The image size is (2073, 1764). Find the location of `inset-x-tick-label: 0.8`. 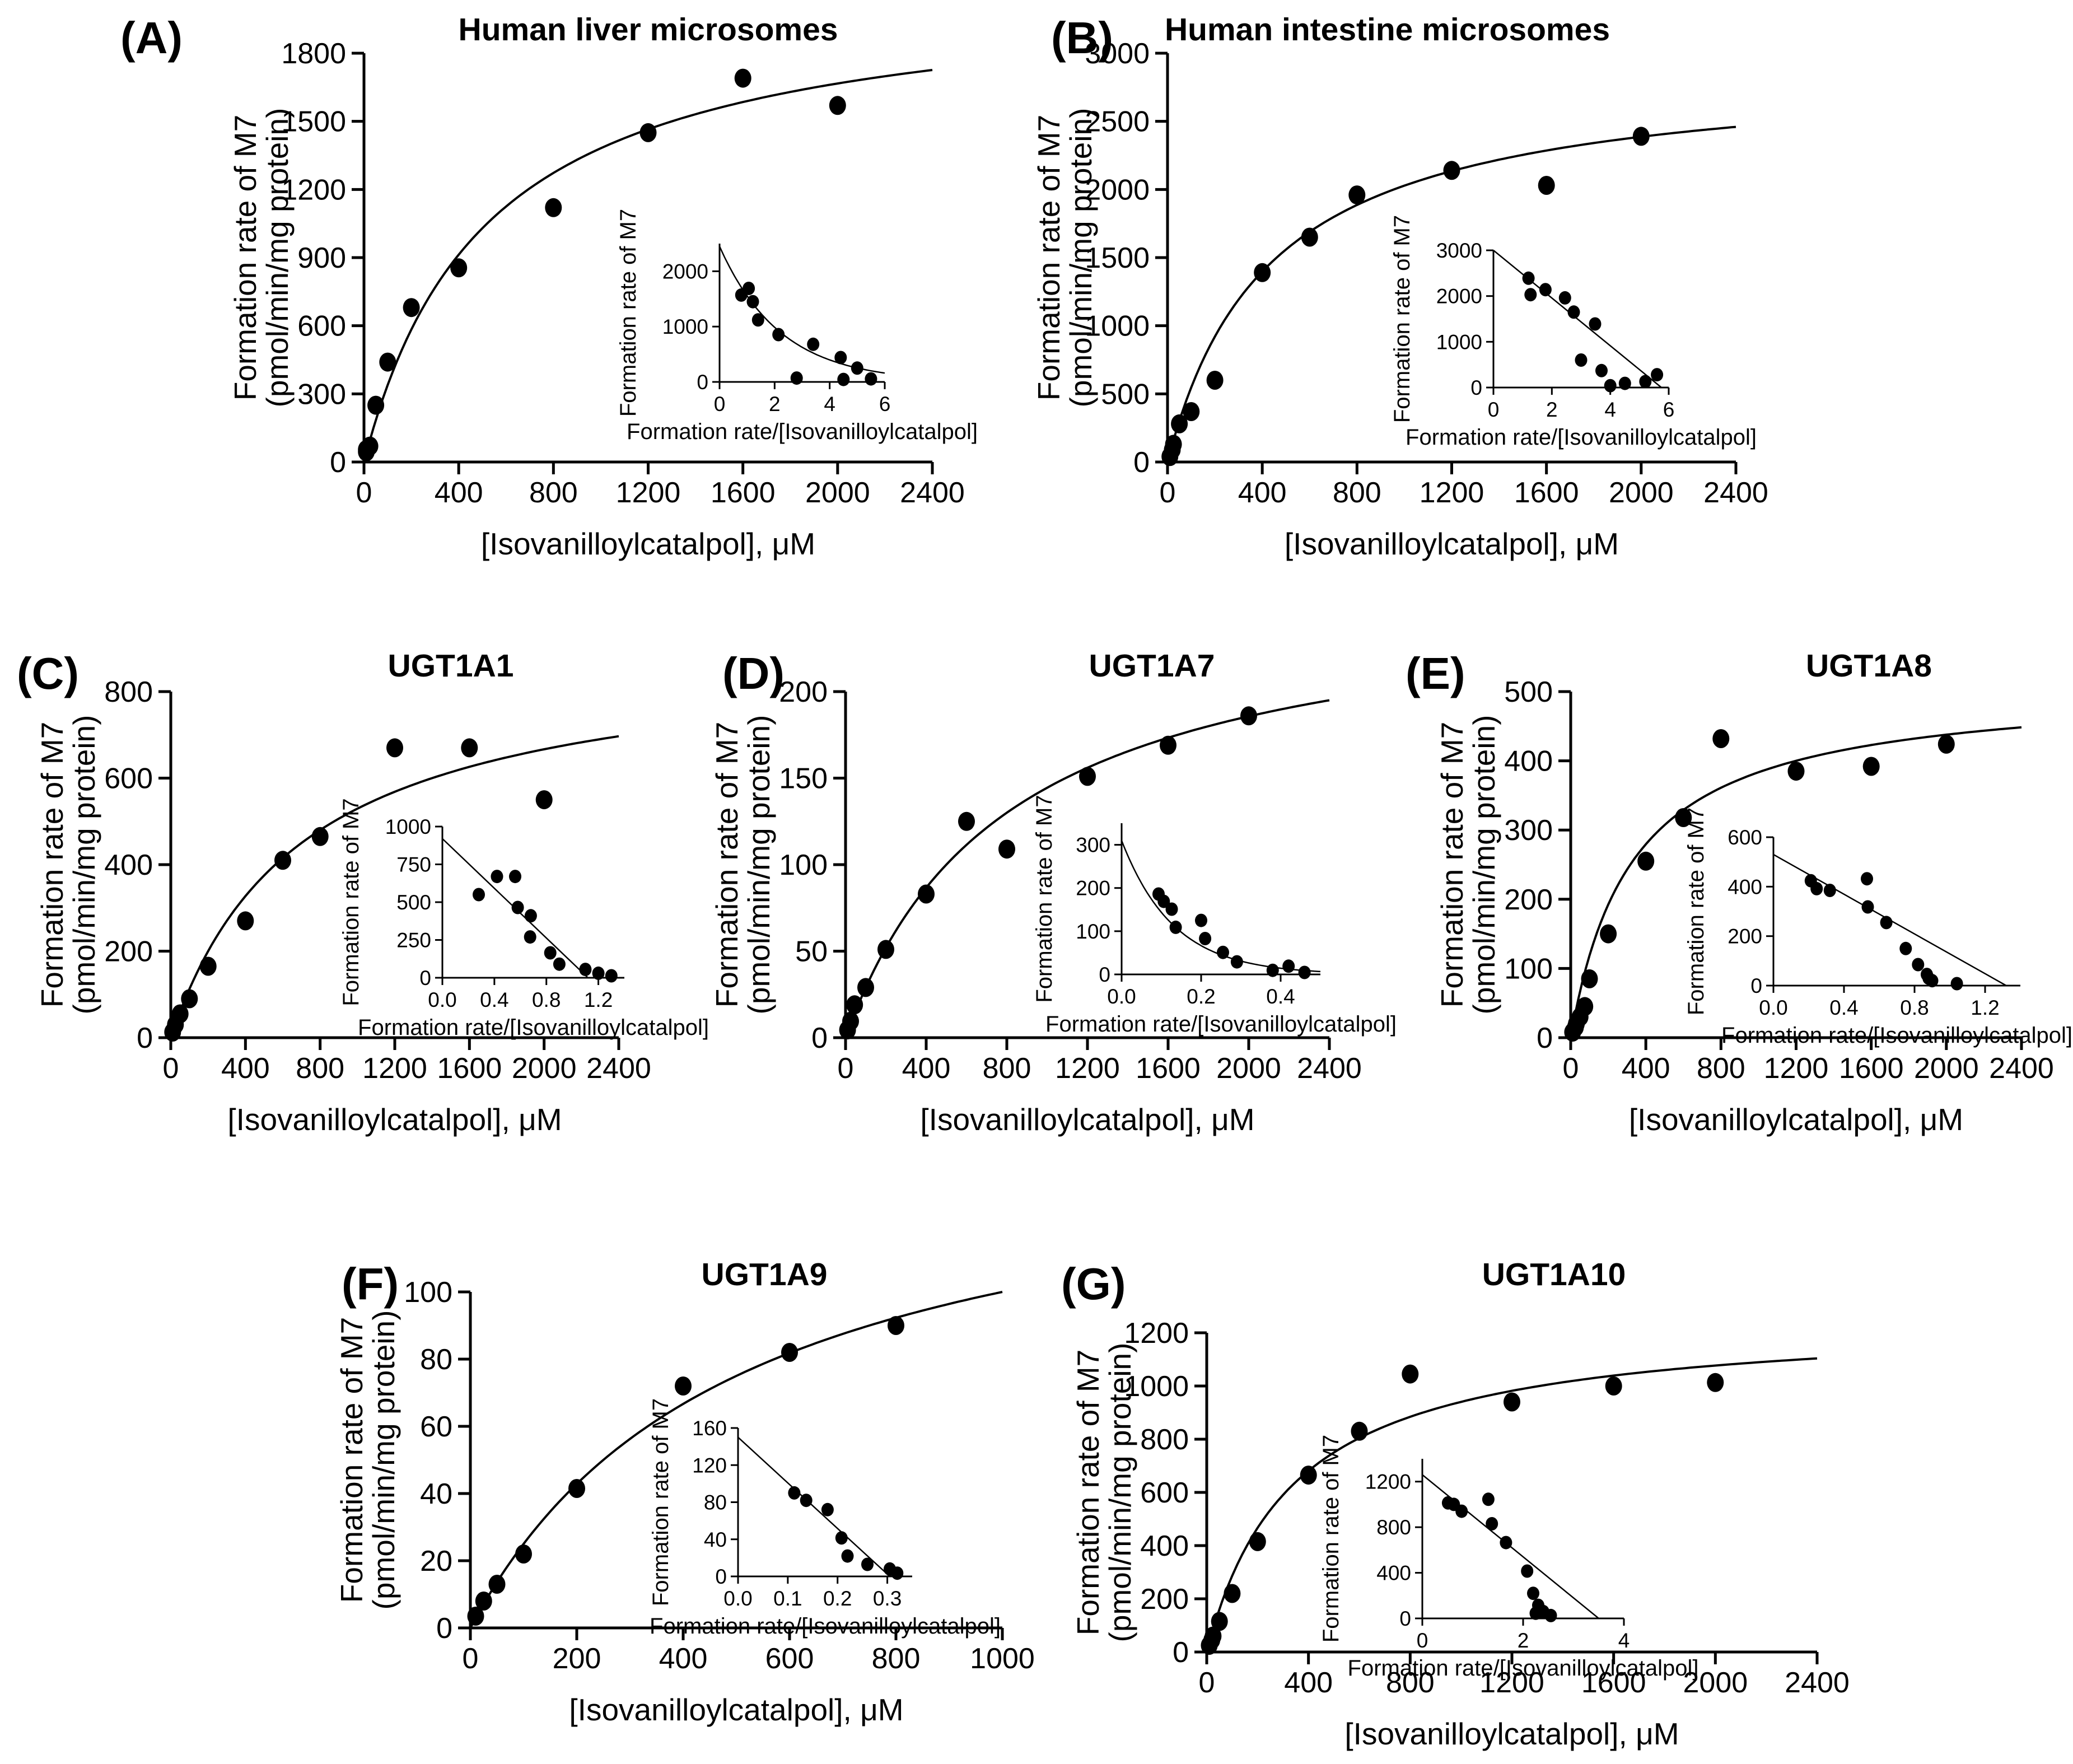

inset-x-tick-label: 0.8 is located at coordinates (1915, 1008).